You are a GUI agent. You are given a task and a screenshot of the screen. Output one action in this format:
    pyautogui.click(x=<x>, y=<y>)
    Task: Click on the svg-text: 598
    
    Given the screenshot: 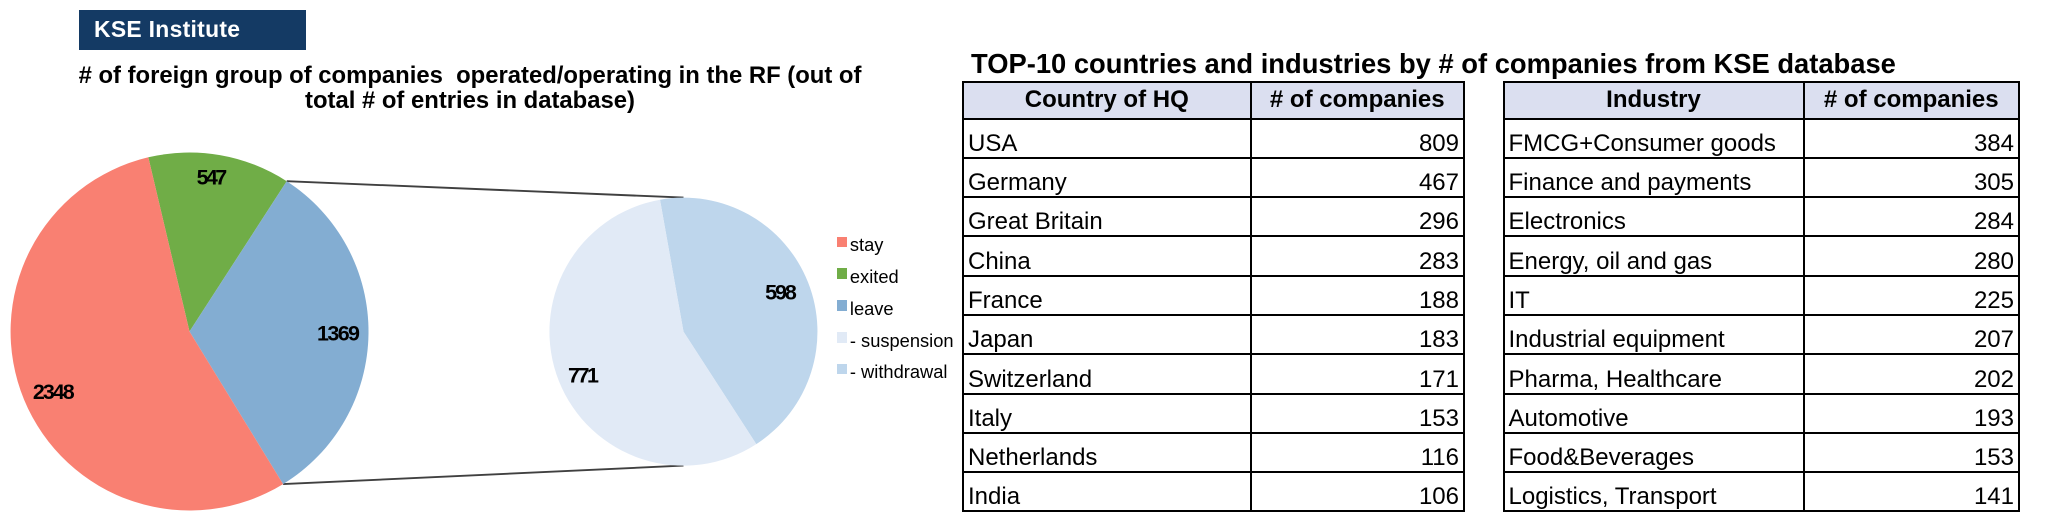 What is the action you would take?
    pyautogui.click(x=781, y=293)
    